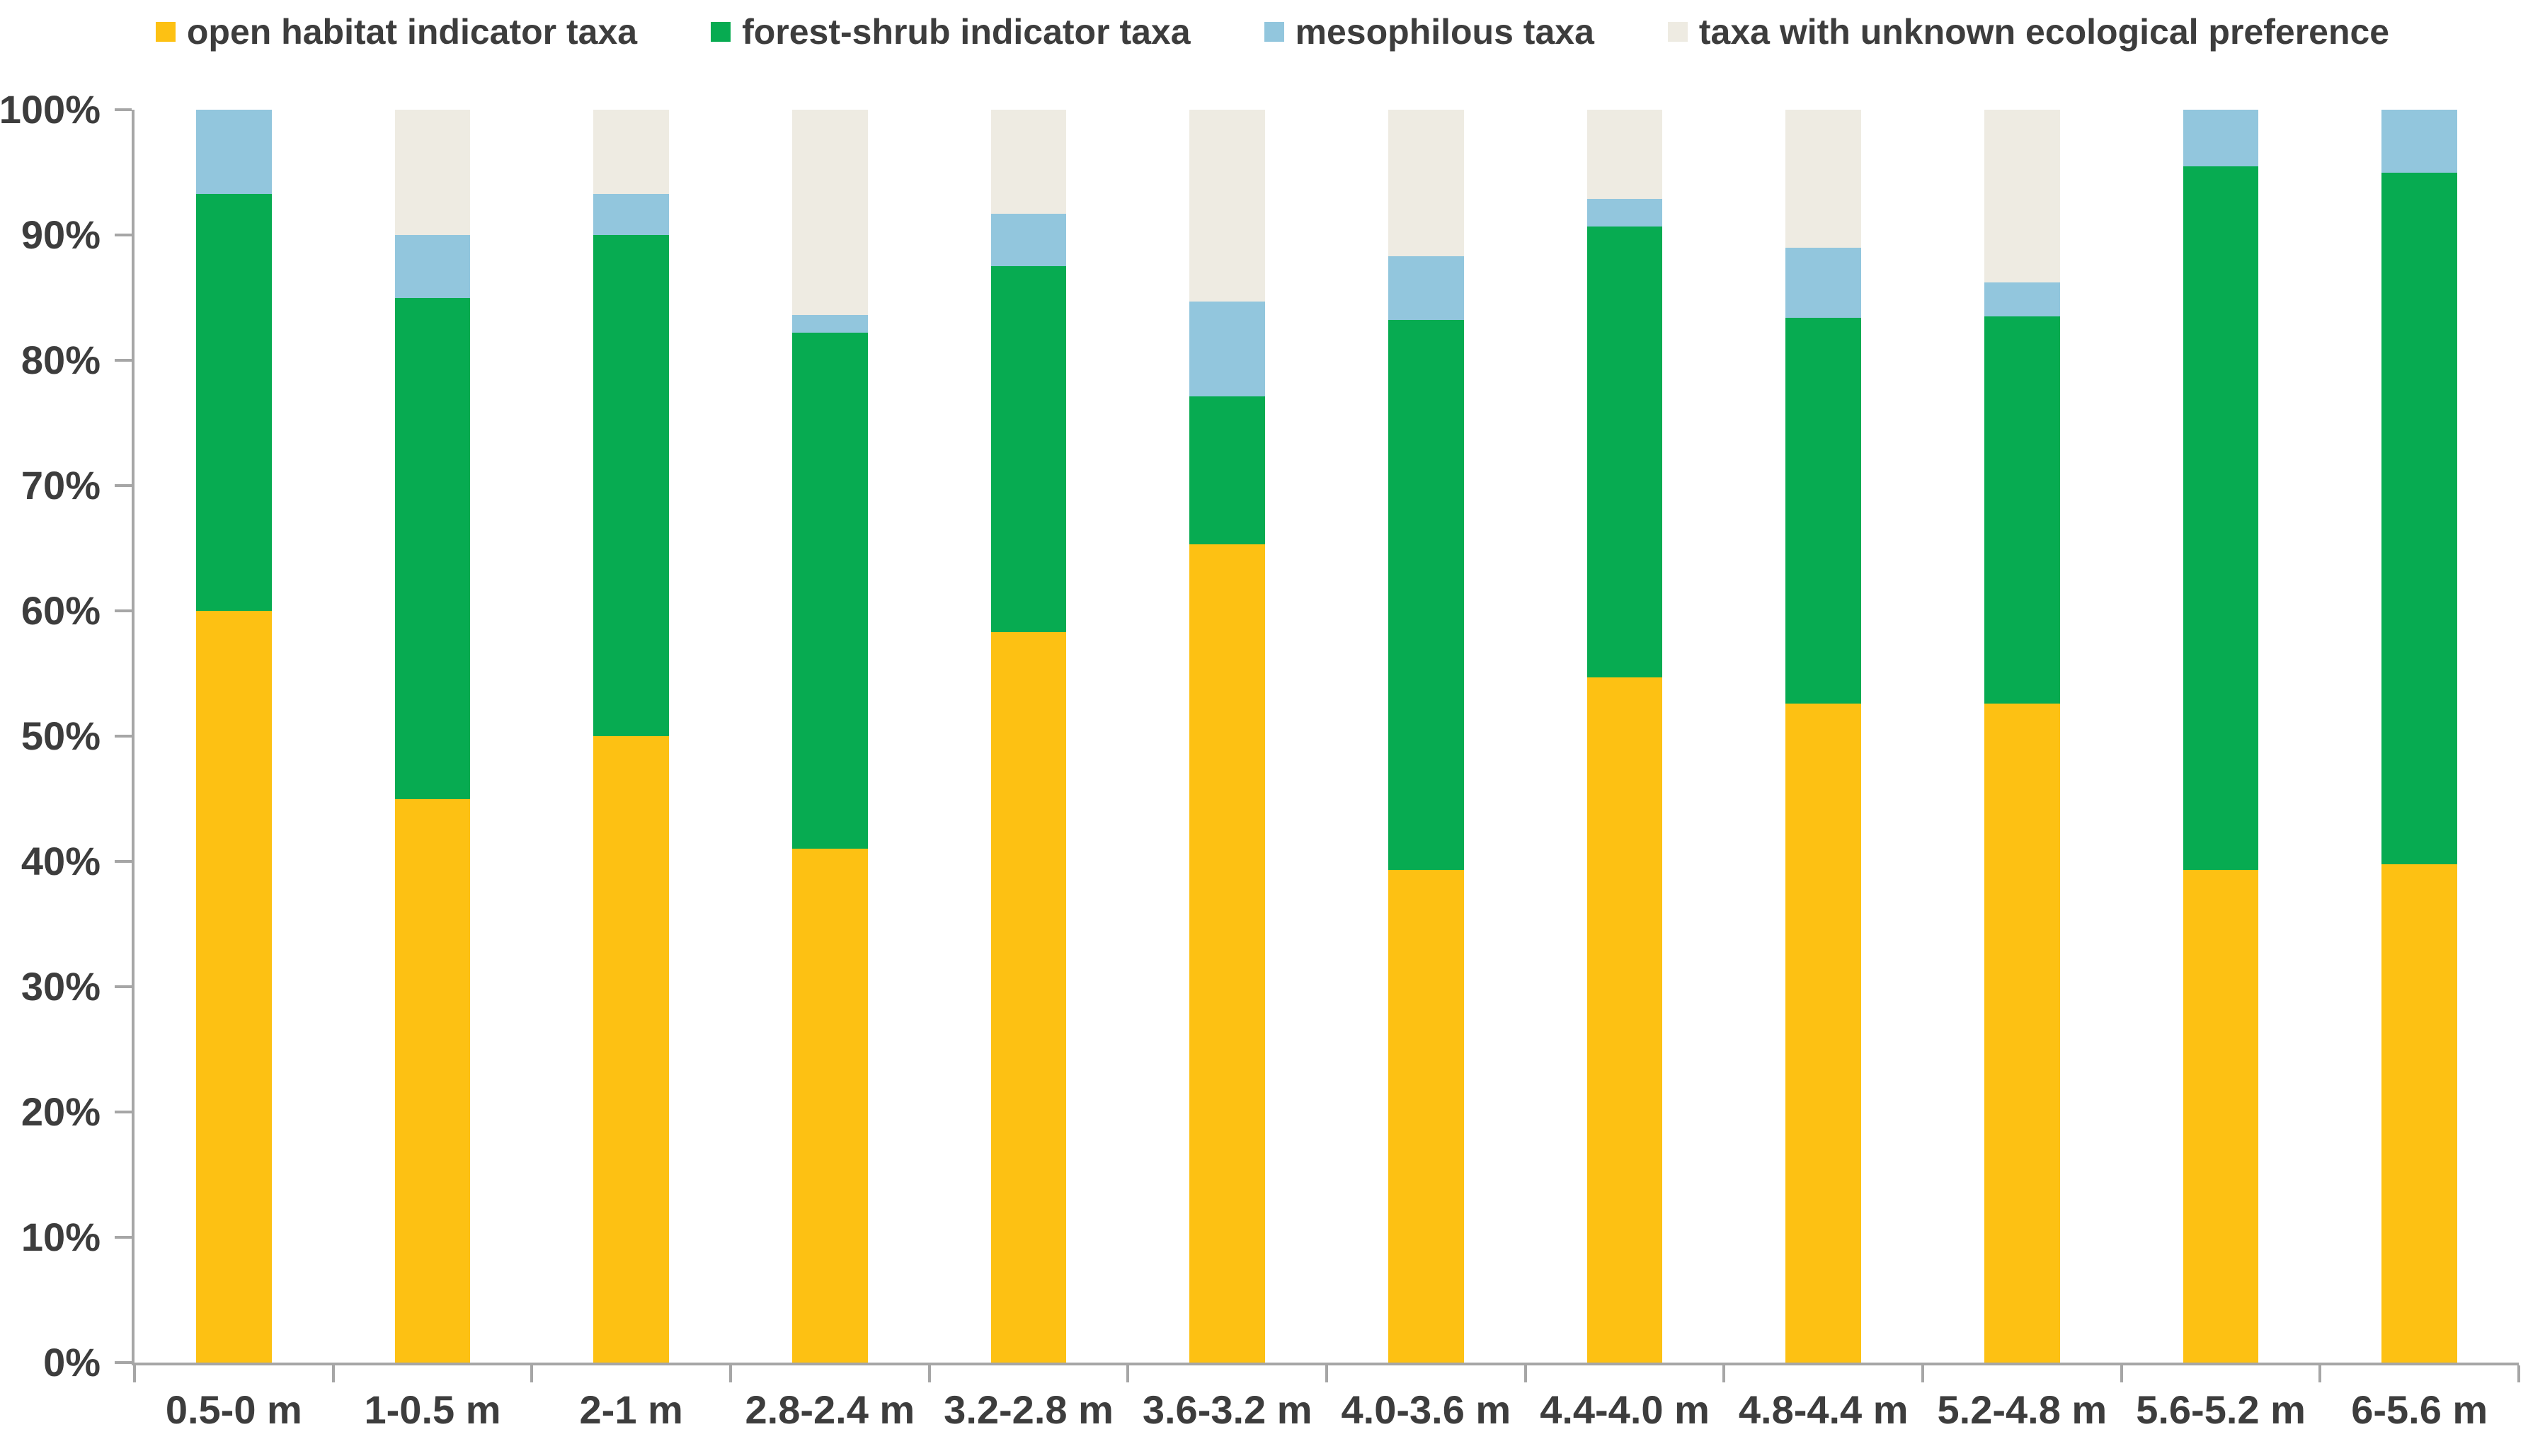 The width and height of the screenshot is (2545, 1456). What do you see at coordinates (234, 1409) in the screenshot?
I see `x-axis-label: 0.5-0 m` at bounding box center [234, 1409].